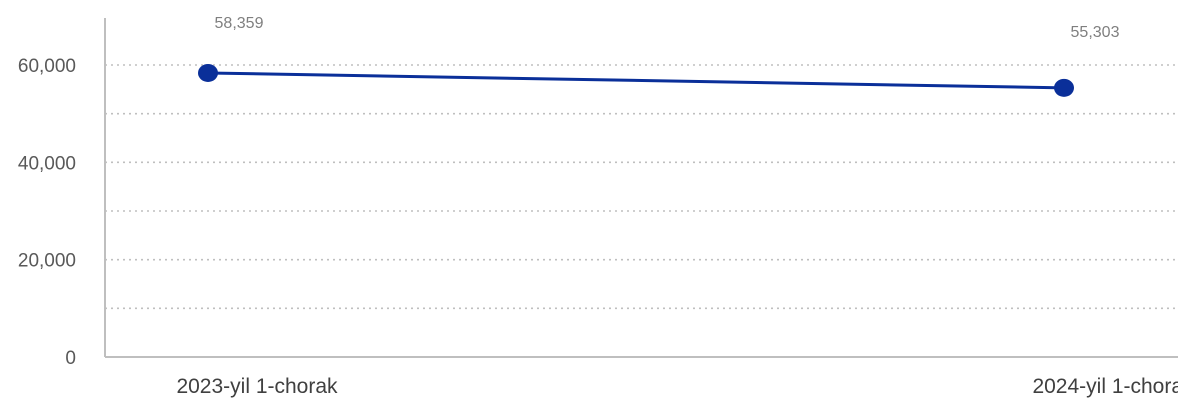  I want to click on y-tick-label: 60,000, so click(47, 66).